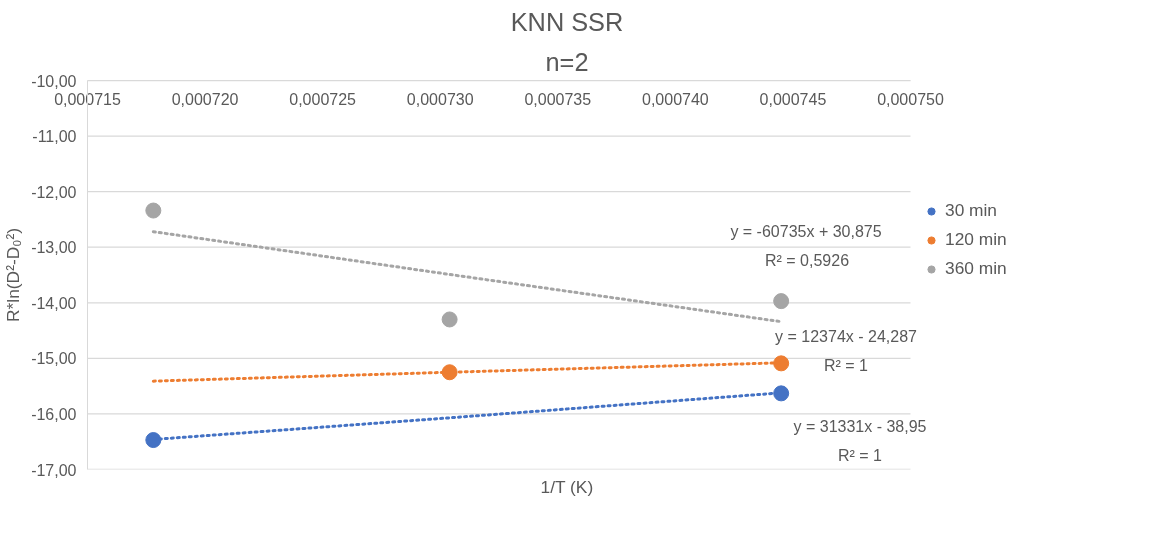 The width and height of the screenshot is (1167, 553). Describe the element at coordinates (54, 470) in the screenshot. I see `y-tick-label: -17,00` at that location.